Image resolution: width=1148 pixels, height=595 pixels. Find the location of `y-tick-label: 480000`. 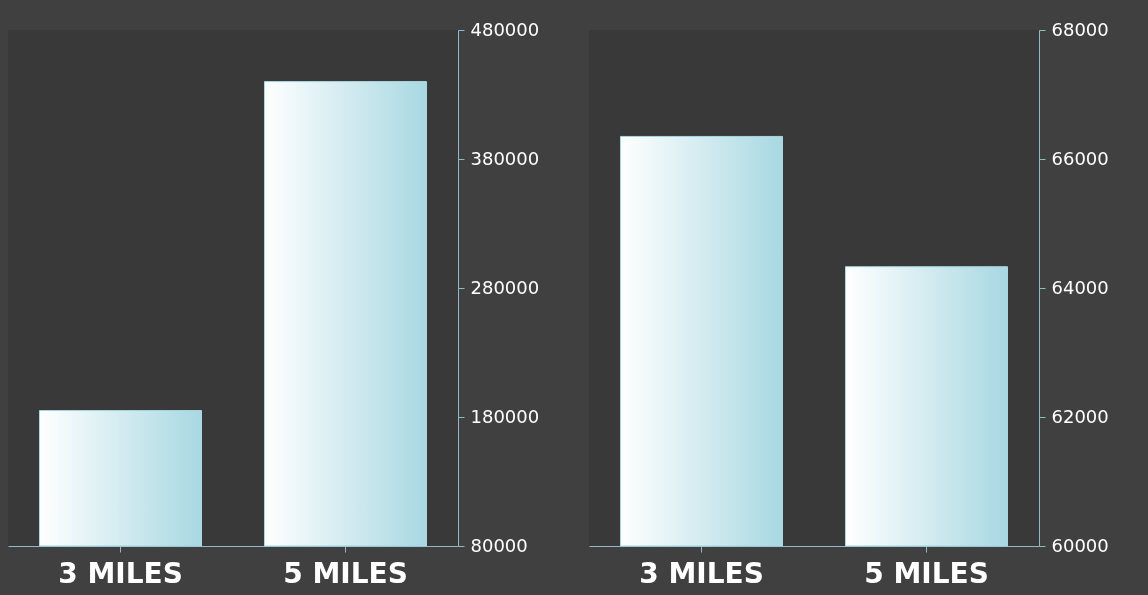

y-tick-label: 480000 is located at coordinates (505, 29).